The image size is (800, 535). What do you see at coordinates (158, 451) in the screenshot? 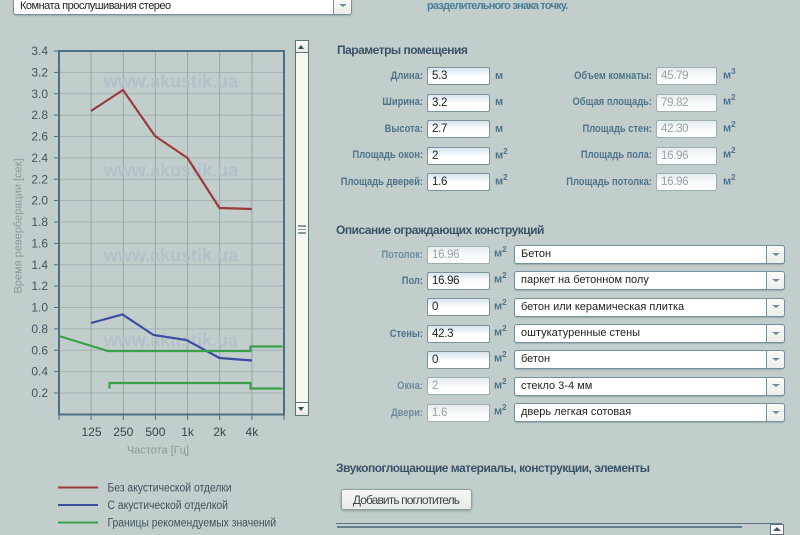
I see `svg-text: Частота [Гц]` at bounding box center [158, 451].